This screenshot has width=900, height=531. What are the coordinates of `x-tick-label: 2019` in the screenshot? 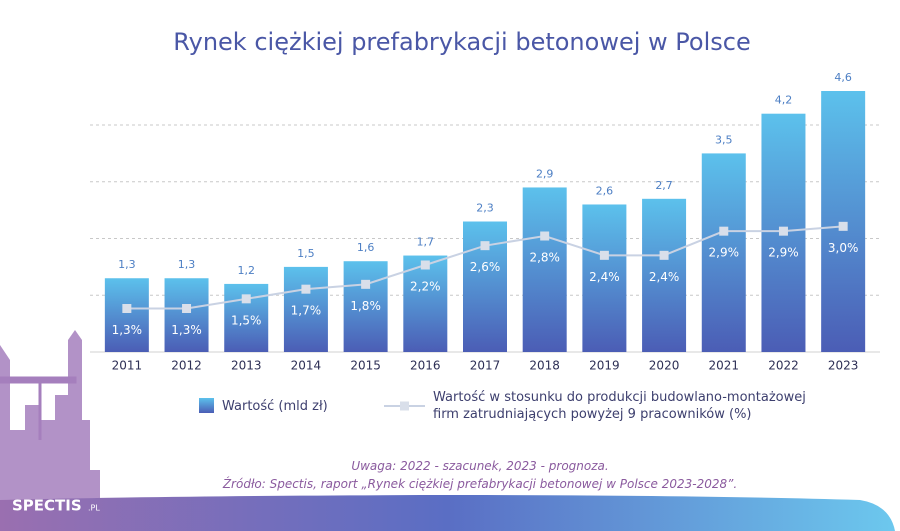 It's located at (604, 366).